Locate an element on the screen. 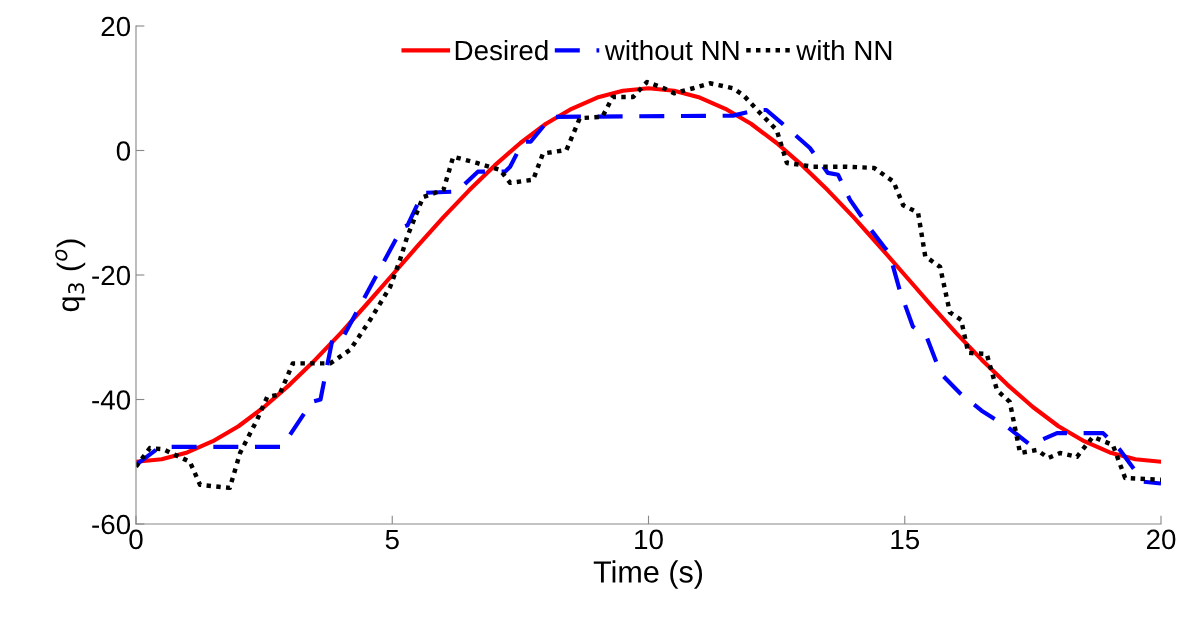  y-axis-title: q$_{3}$ ($^{o}$) is located at coordinates (70, 275).